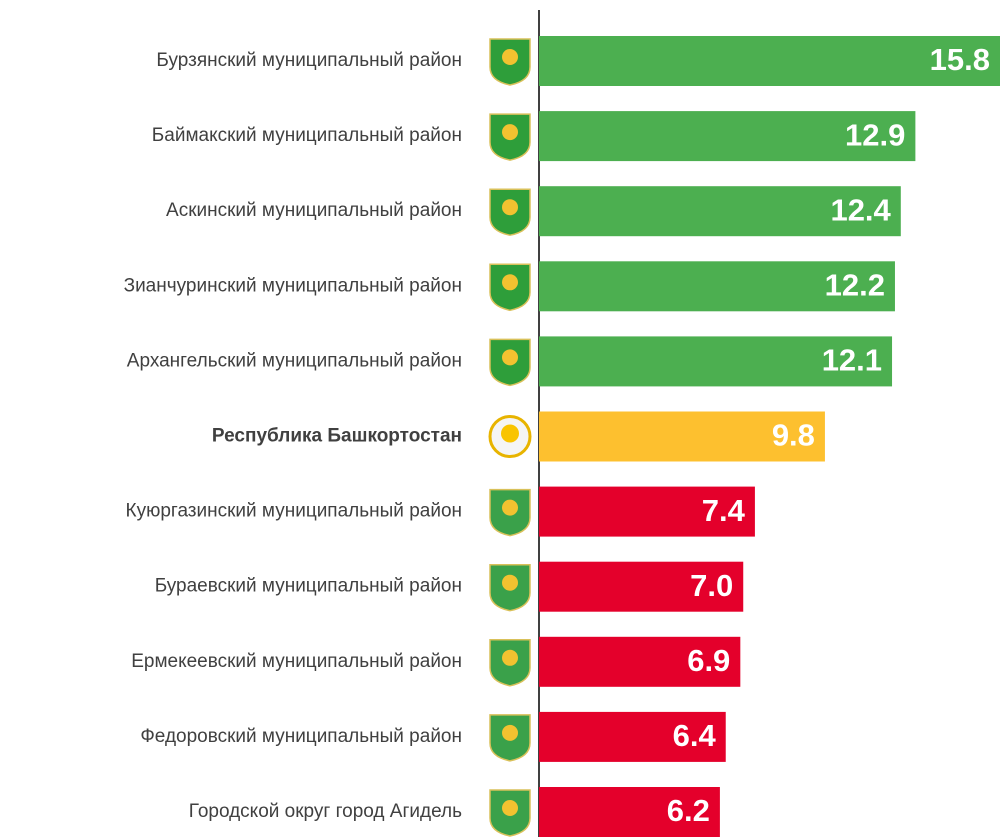  Describe the element at coordinates (314, 210) in the screenshot. I see `category-label: Аскинский муниципальный район` at that location.